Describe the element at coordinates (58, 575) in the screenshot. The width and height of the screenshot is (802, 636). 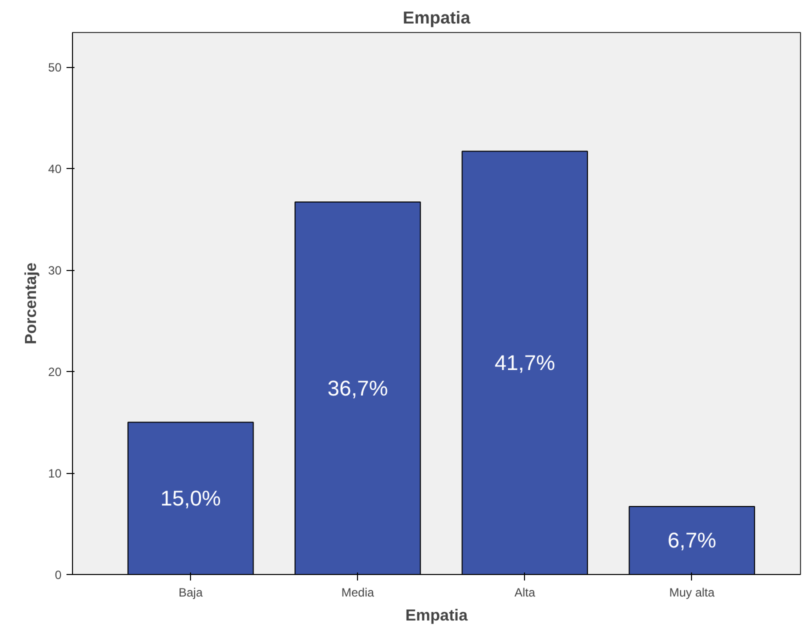
I see `y-tick-label: 0` at that location.